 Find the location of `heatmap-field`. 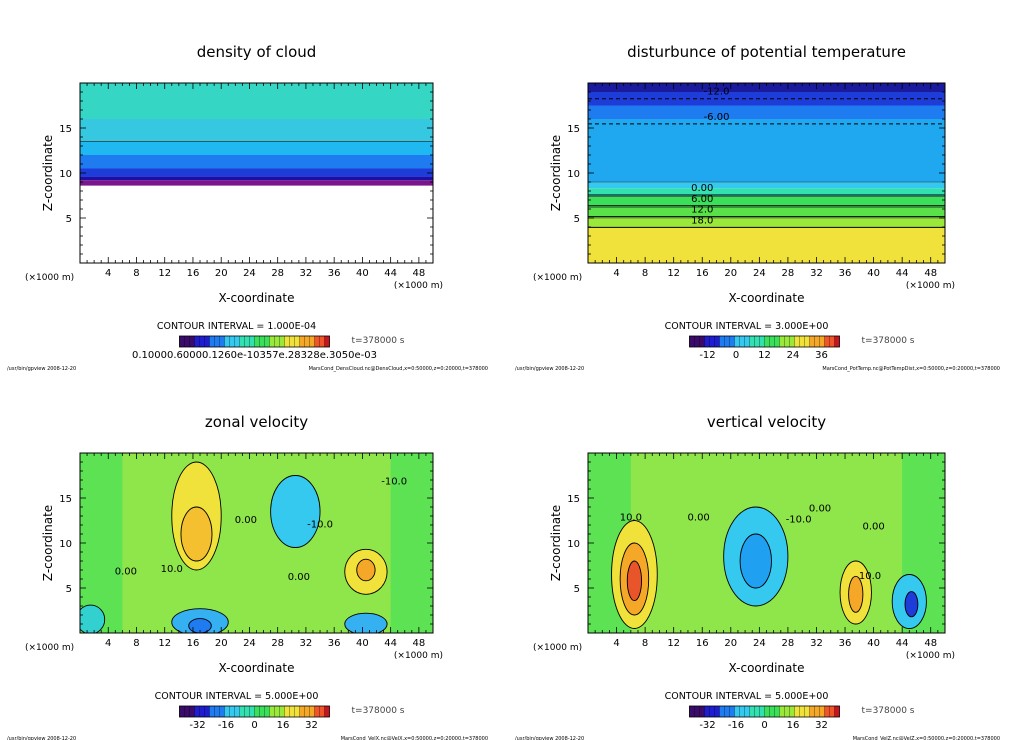

heatmap-field is located at coordinates (256, 173).